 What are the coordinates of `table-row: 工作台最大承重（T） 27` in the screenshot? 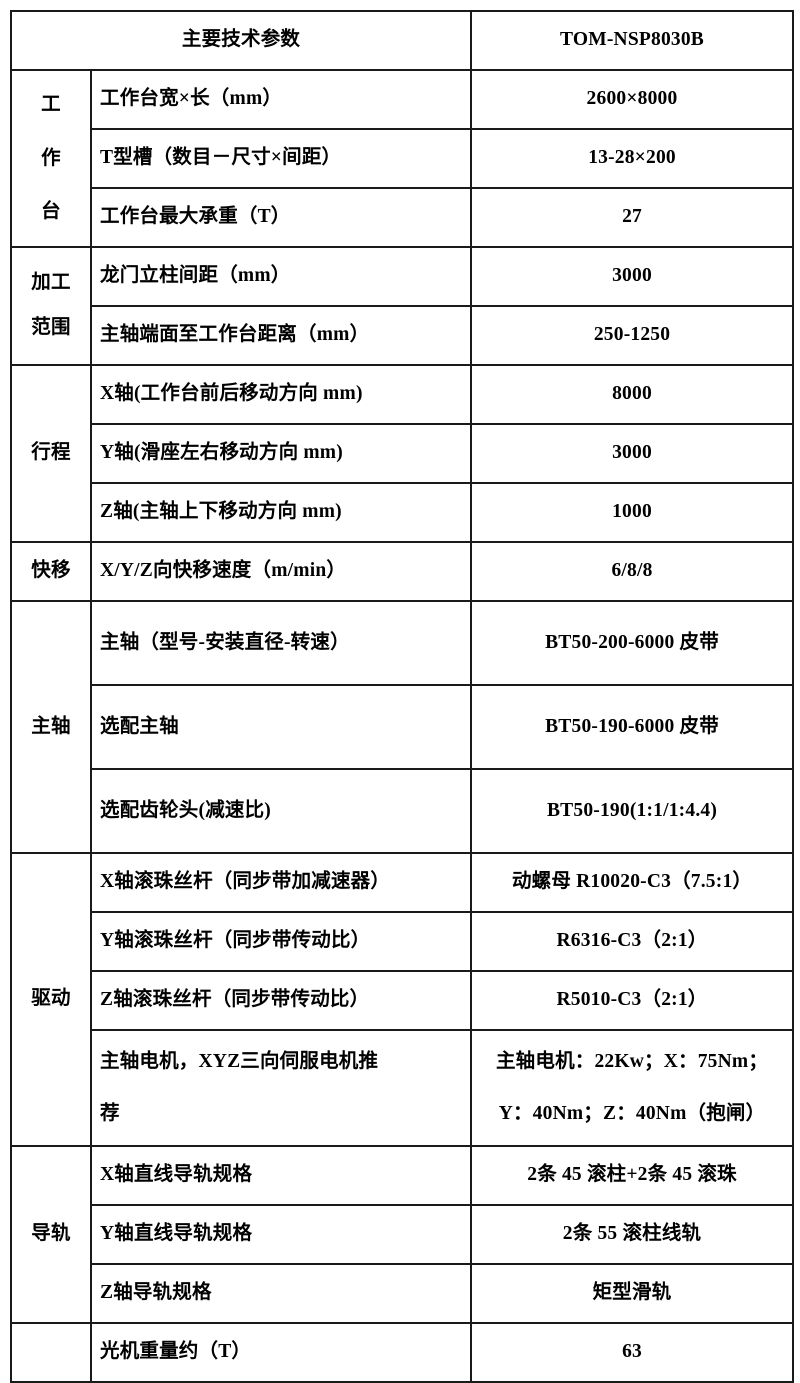 It's located at (403, 217).